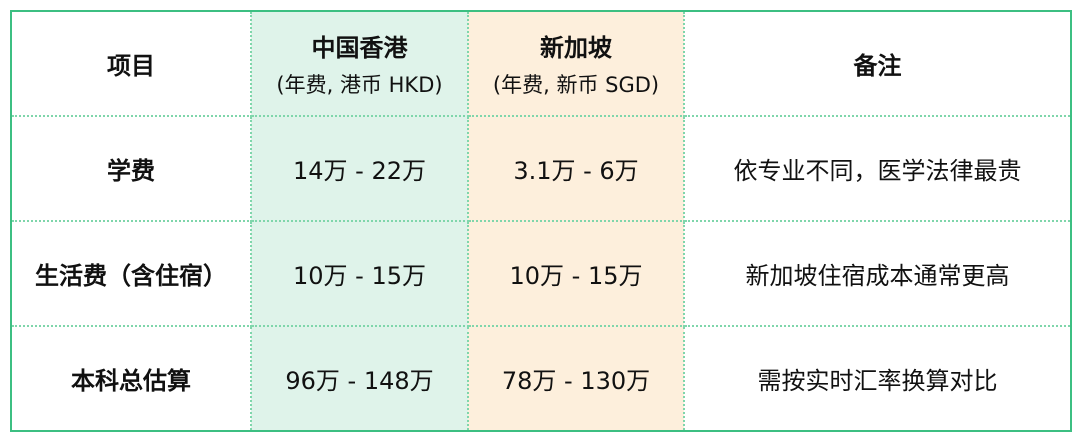 This screenshot has width=1080, height=442. Describe the element at coordinates (576, 63) in the screenshot. I see `header-sg: 新加坡 (年费, 新币 SGD)` at that location.